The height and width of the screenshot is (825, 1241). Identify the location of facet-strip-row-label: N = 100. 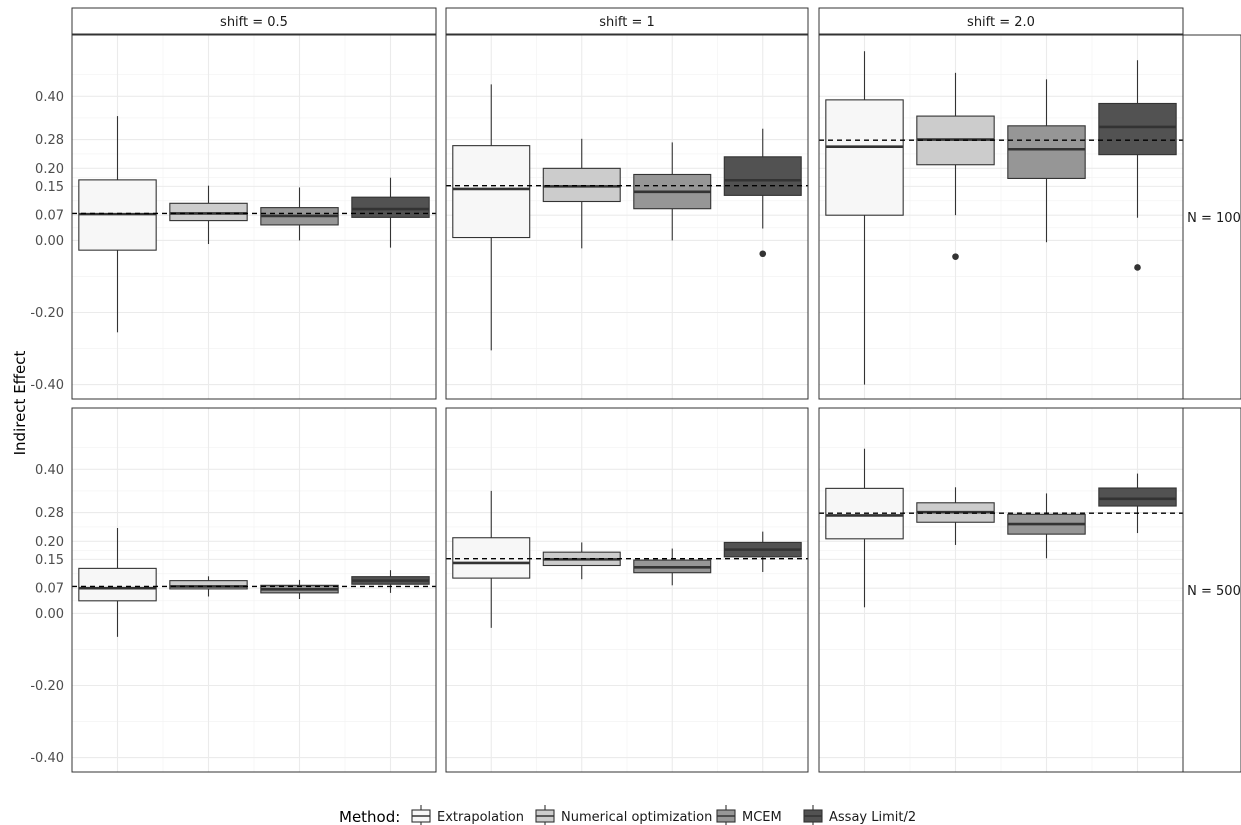
(1214, 218).